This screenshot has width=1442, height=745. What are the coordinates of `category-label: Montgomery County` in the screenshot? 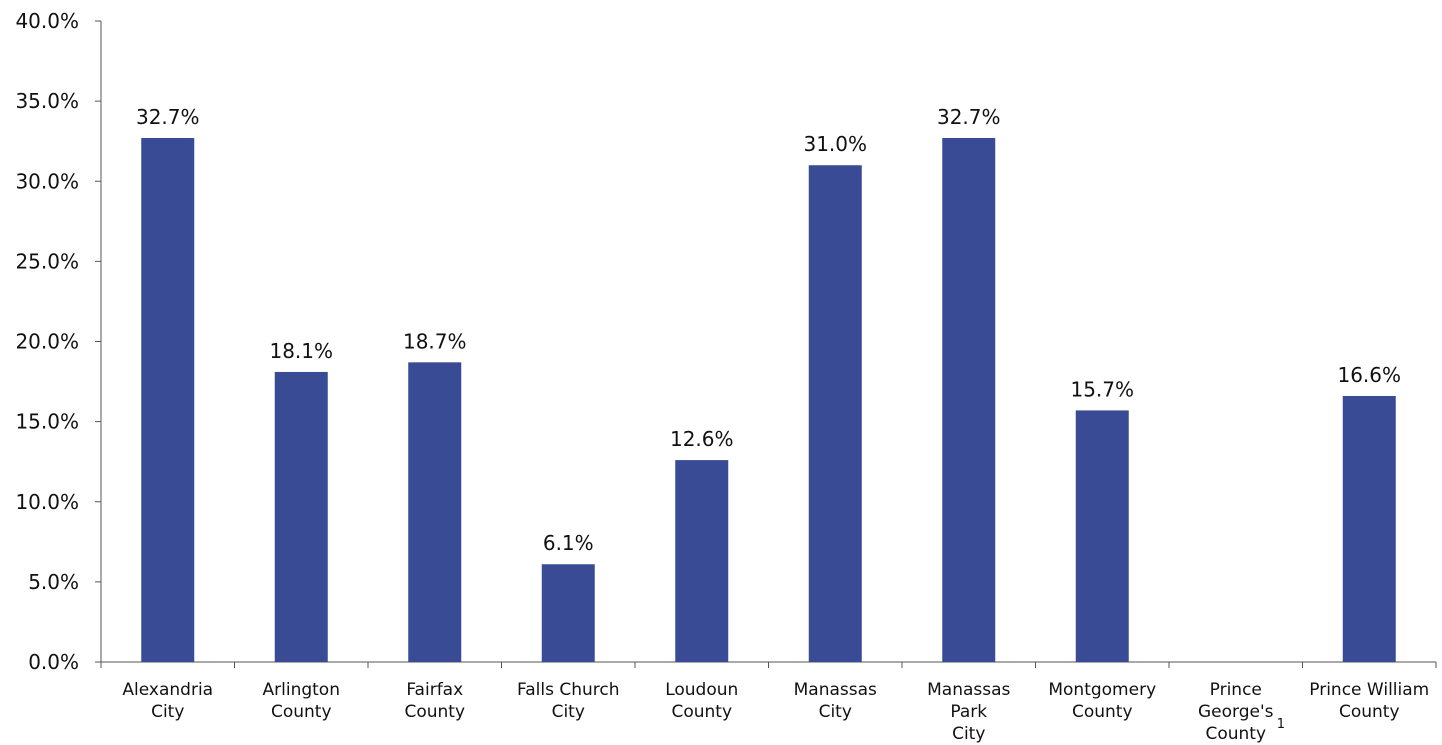 It's located at (1102, 701).